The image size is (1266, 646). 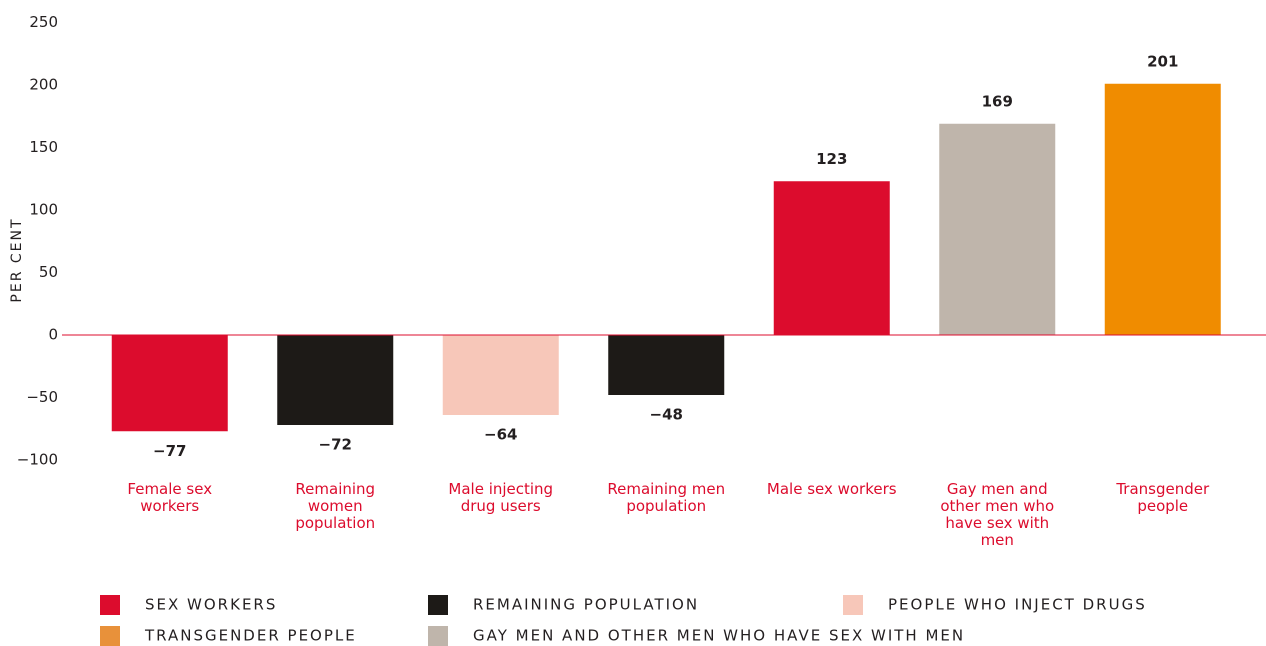 What do you see at coordinates (831, 489) in the screenshot?
I see `x-tick-label: Male sex workers` at bounding box center [831, 489].